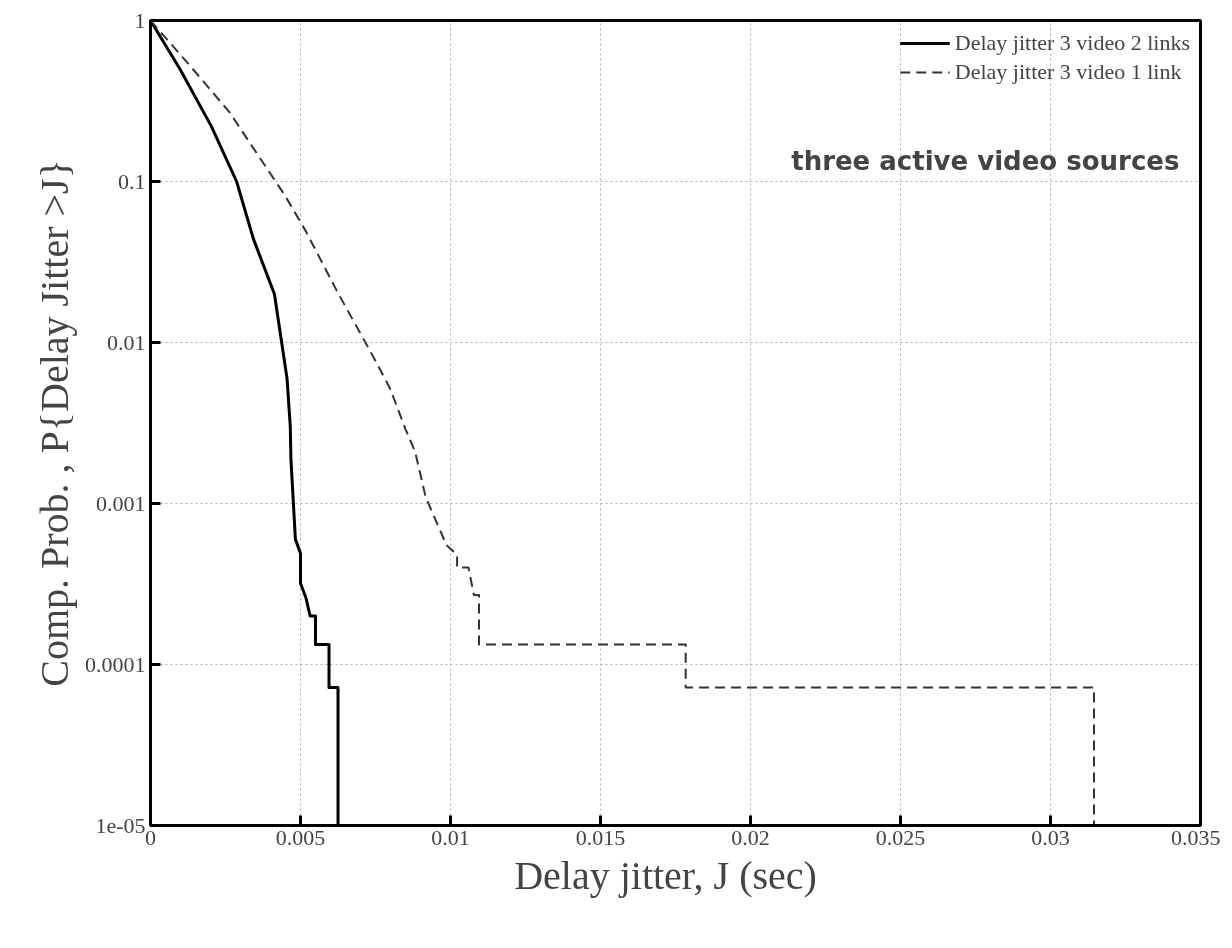 The image size is (1232, 948). What do you see at coordinates (985, 160) in the screenshot?
I see `annotation: three active video sources` at bounding box center [985, 160].